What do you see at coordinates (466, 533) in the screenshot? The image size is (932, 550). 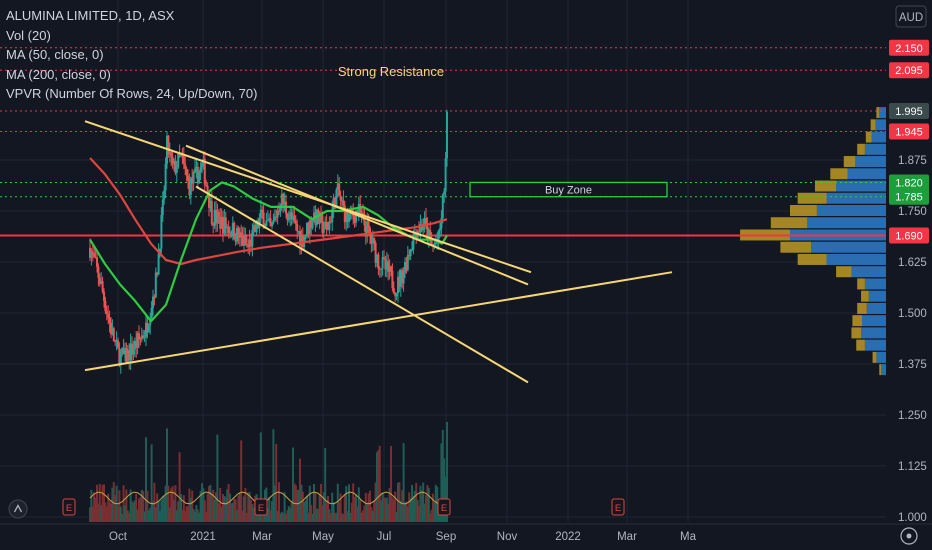 I see `time-axis: Oct 2021 Mar May Jul Sep Nov 2022 Mar Ma` at bounding box center [466, 533].